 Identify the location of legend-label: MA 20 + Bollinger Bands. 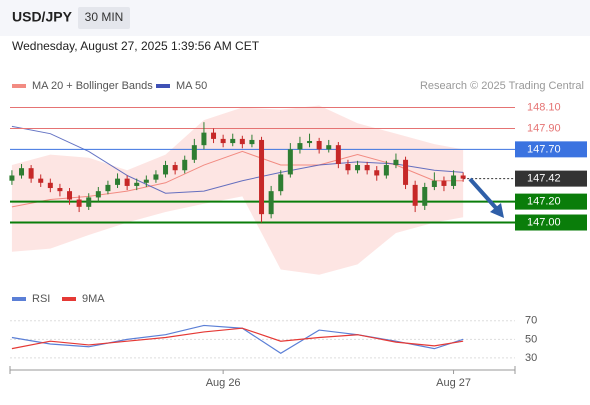
(92, 86).